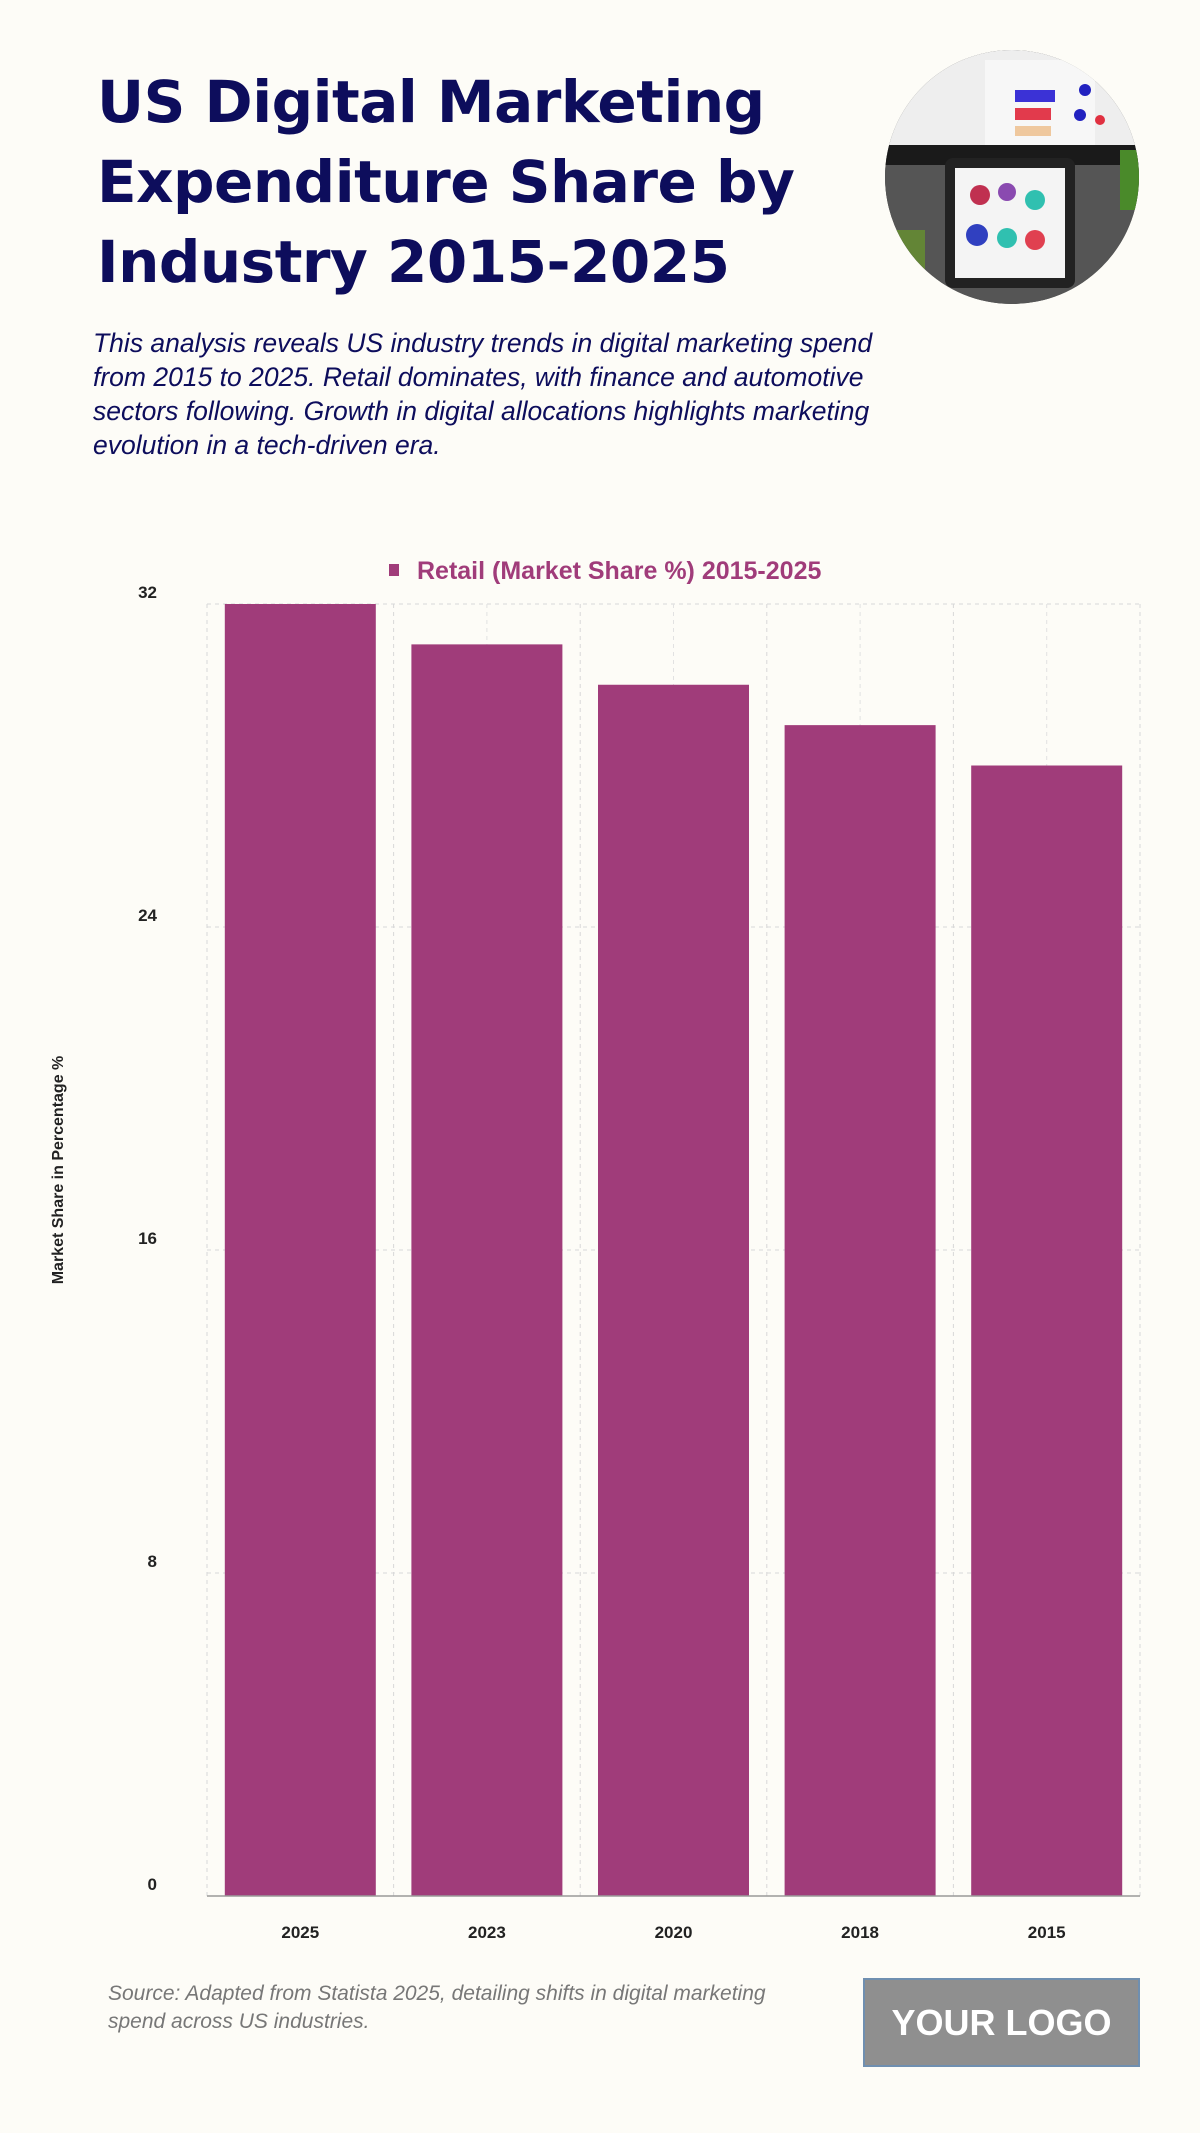 The image size is (1200, 2133). I want to click on bar-2025, so click(300, 1250).